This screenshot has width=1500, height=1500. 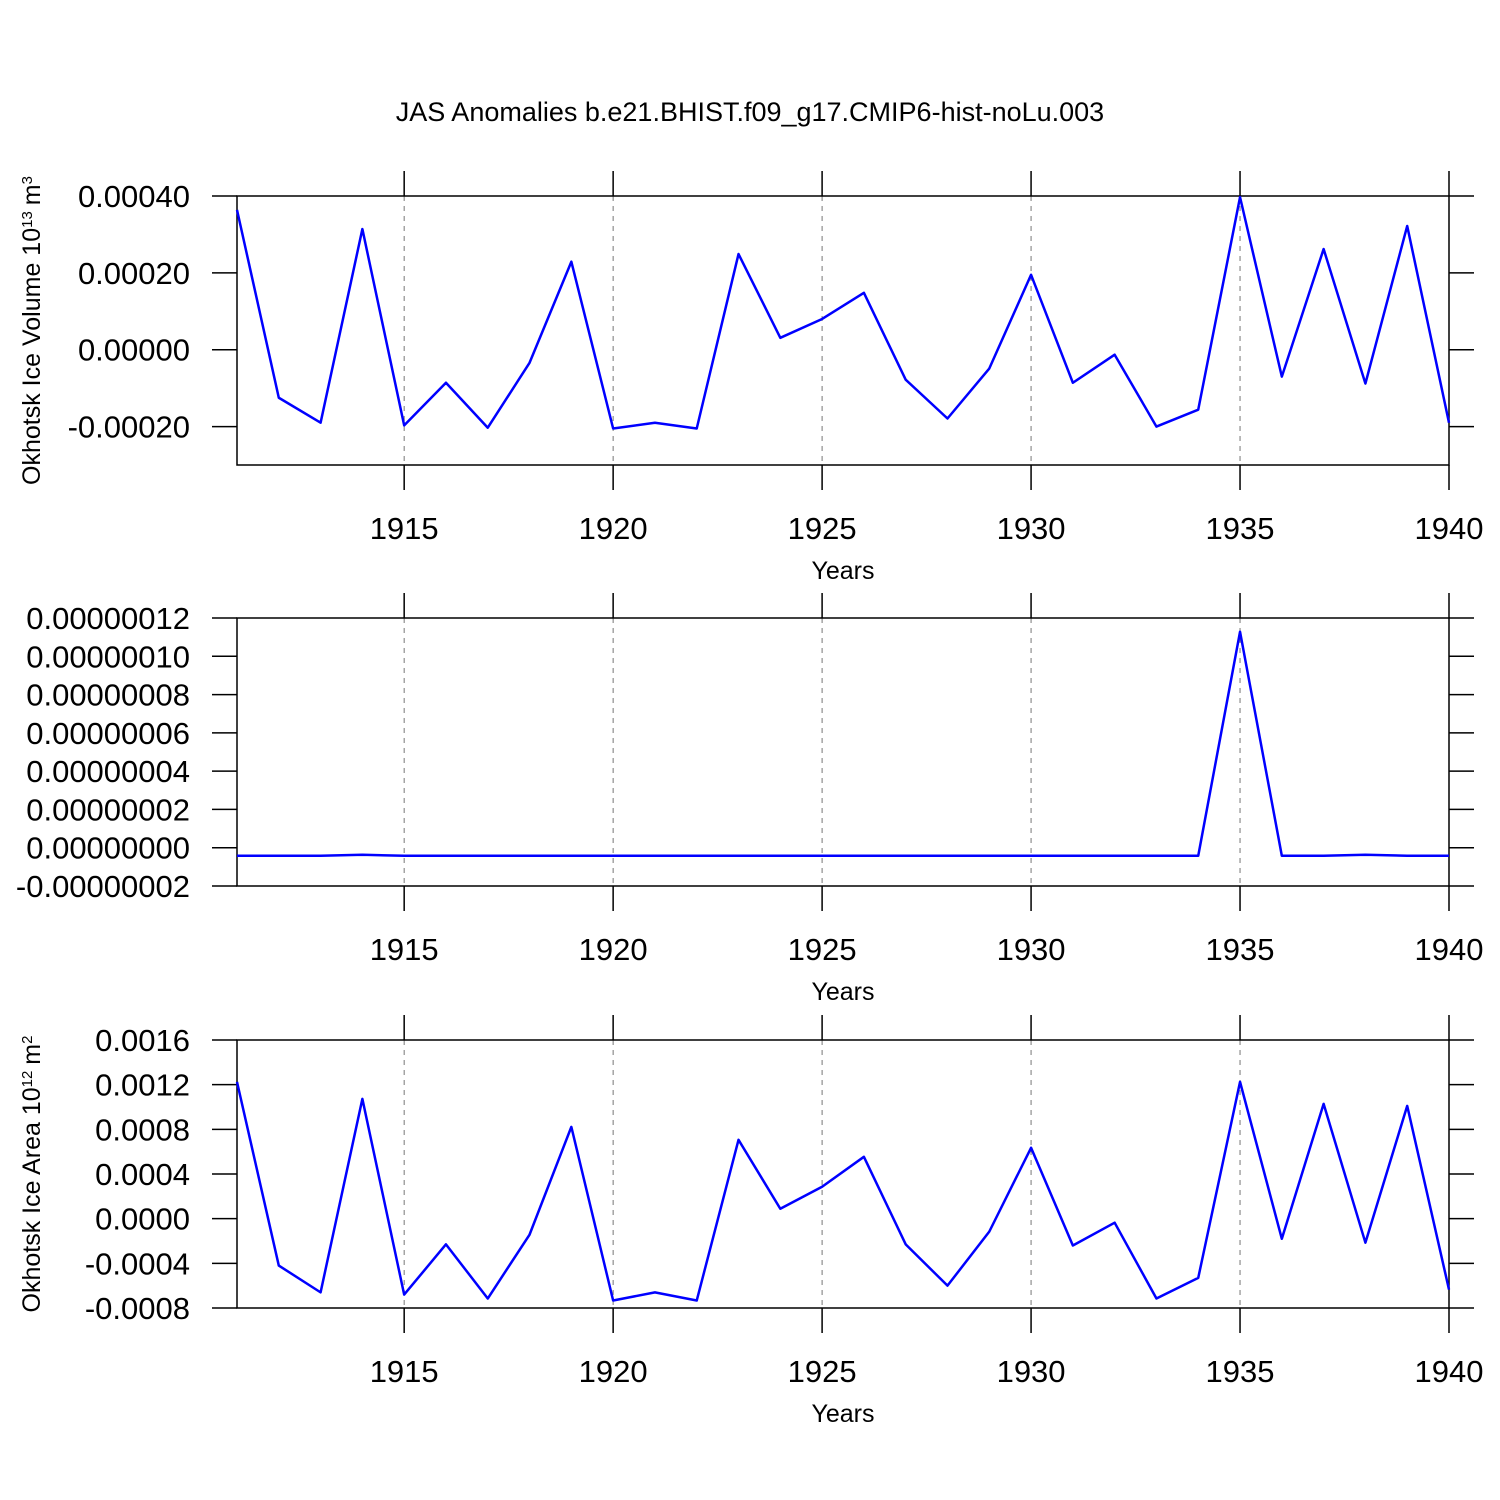 What do you see at coordinates (108, 733) in the screenshot?
I see `y-tick-label: 0.00000006` at bounding box center [108, 733].